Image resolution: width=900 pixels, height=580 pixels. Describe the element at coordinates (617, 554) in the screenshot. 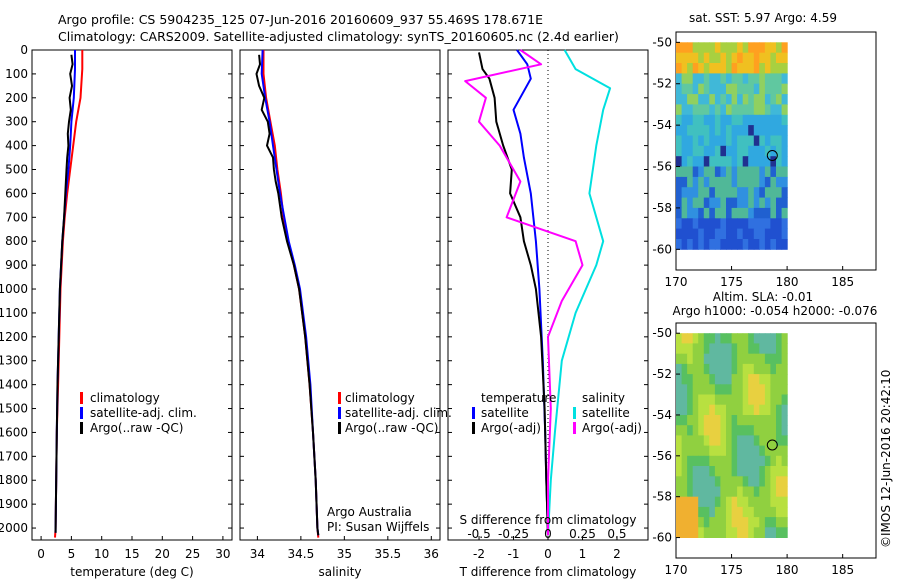

I see `x-tick-label: 2` at that location.